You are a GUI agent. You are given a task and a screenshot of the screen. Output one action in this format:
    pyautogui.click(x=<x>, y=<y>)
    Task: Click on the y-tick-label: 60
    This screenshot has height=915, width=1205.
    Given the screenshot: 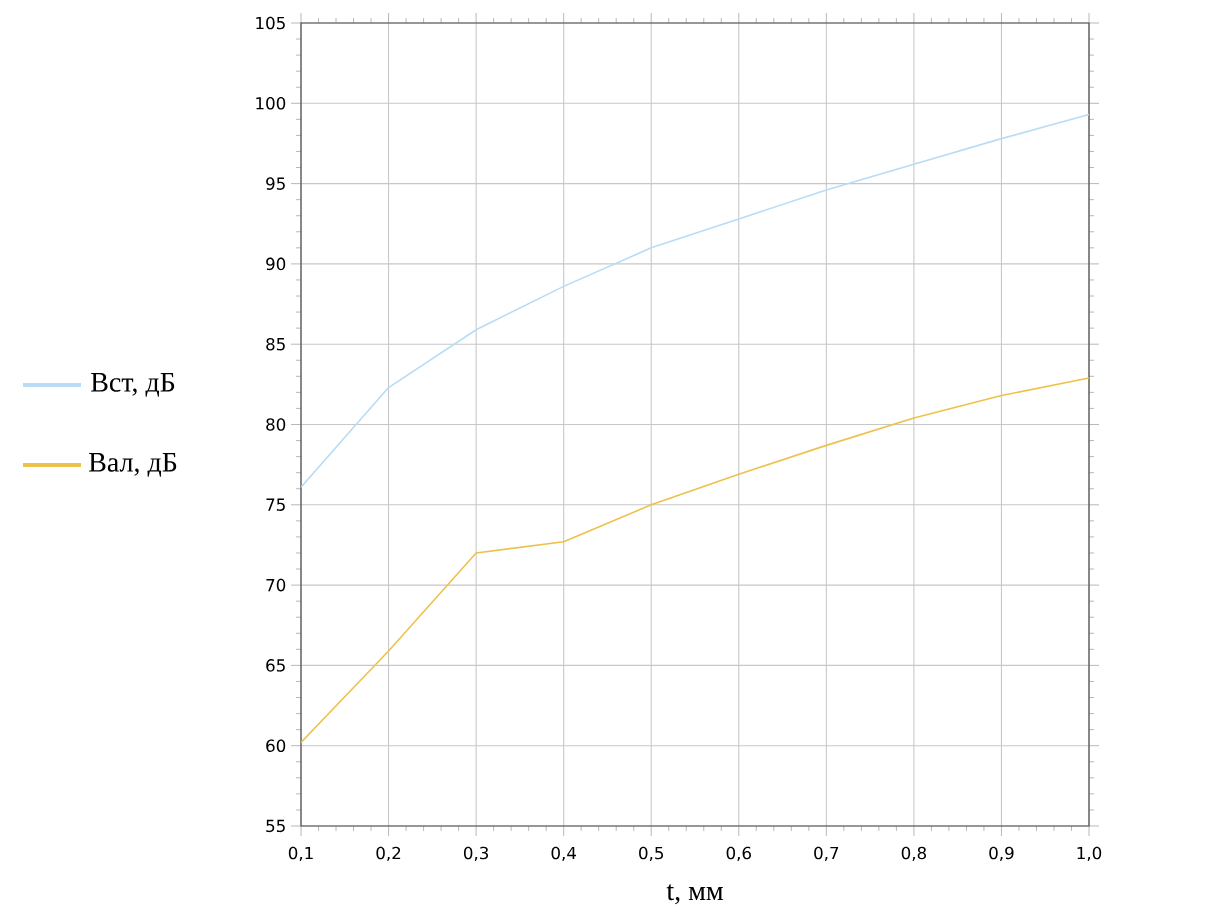 What is the action you would take?
    pyautogui.click(x=276, y=745)
    